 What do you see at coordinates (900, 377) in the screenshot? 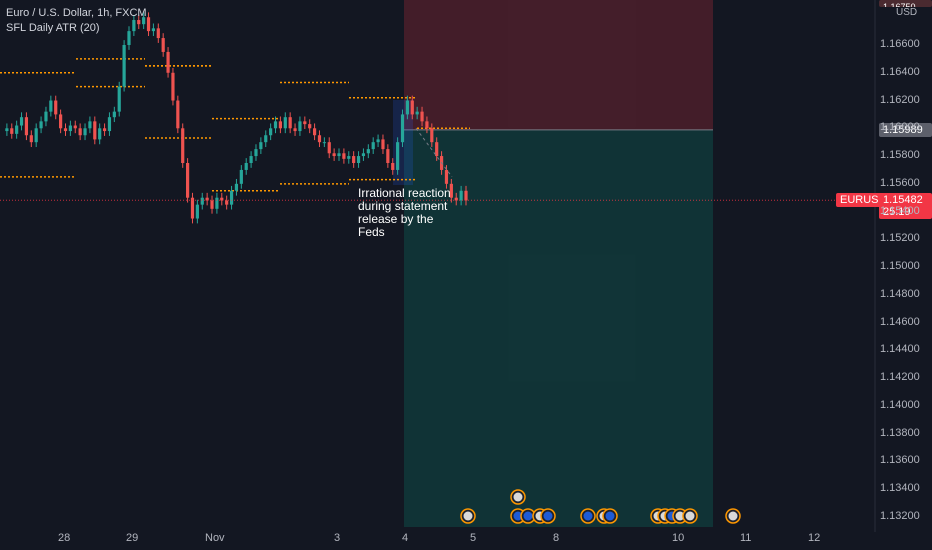
I see `price-tick-label: 1.14200` at bounding box center [900, 377].